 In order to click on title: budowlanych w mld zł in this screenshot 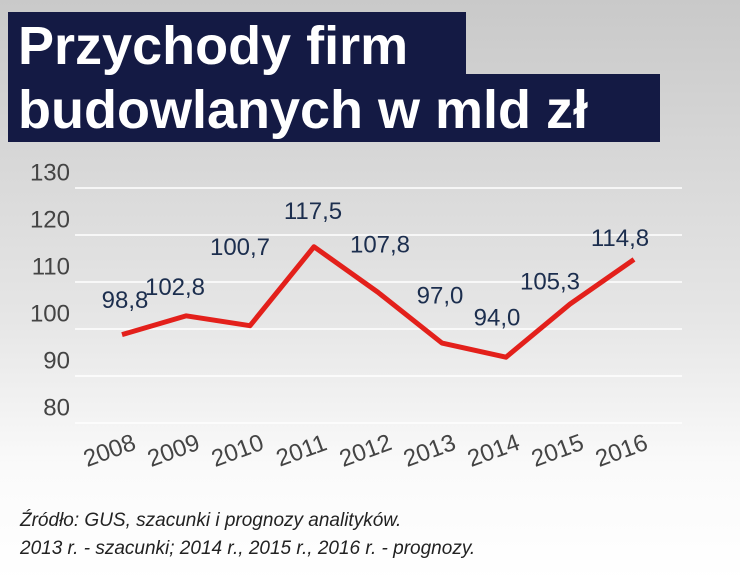, I will do `click(303, 110)`.